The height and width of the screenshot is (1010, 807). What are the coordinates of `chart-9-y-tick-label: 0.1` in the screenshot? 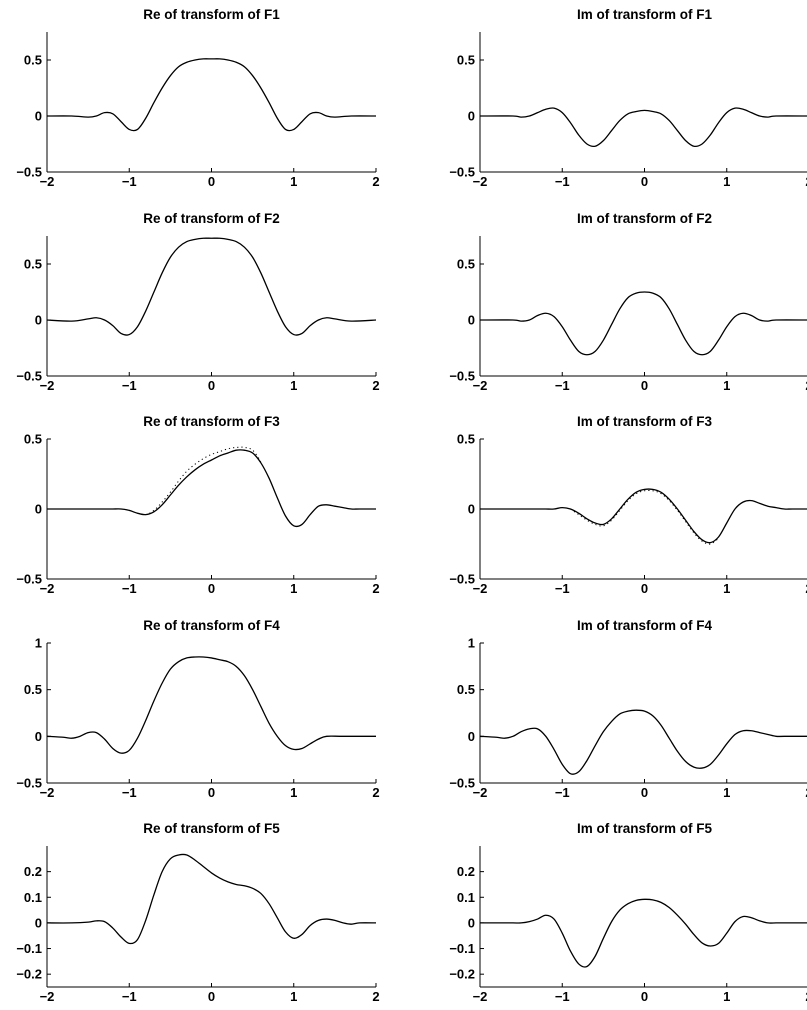 It's located at (466, 897).